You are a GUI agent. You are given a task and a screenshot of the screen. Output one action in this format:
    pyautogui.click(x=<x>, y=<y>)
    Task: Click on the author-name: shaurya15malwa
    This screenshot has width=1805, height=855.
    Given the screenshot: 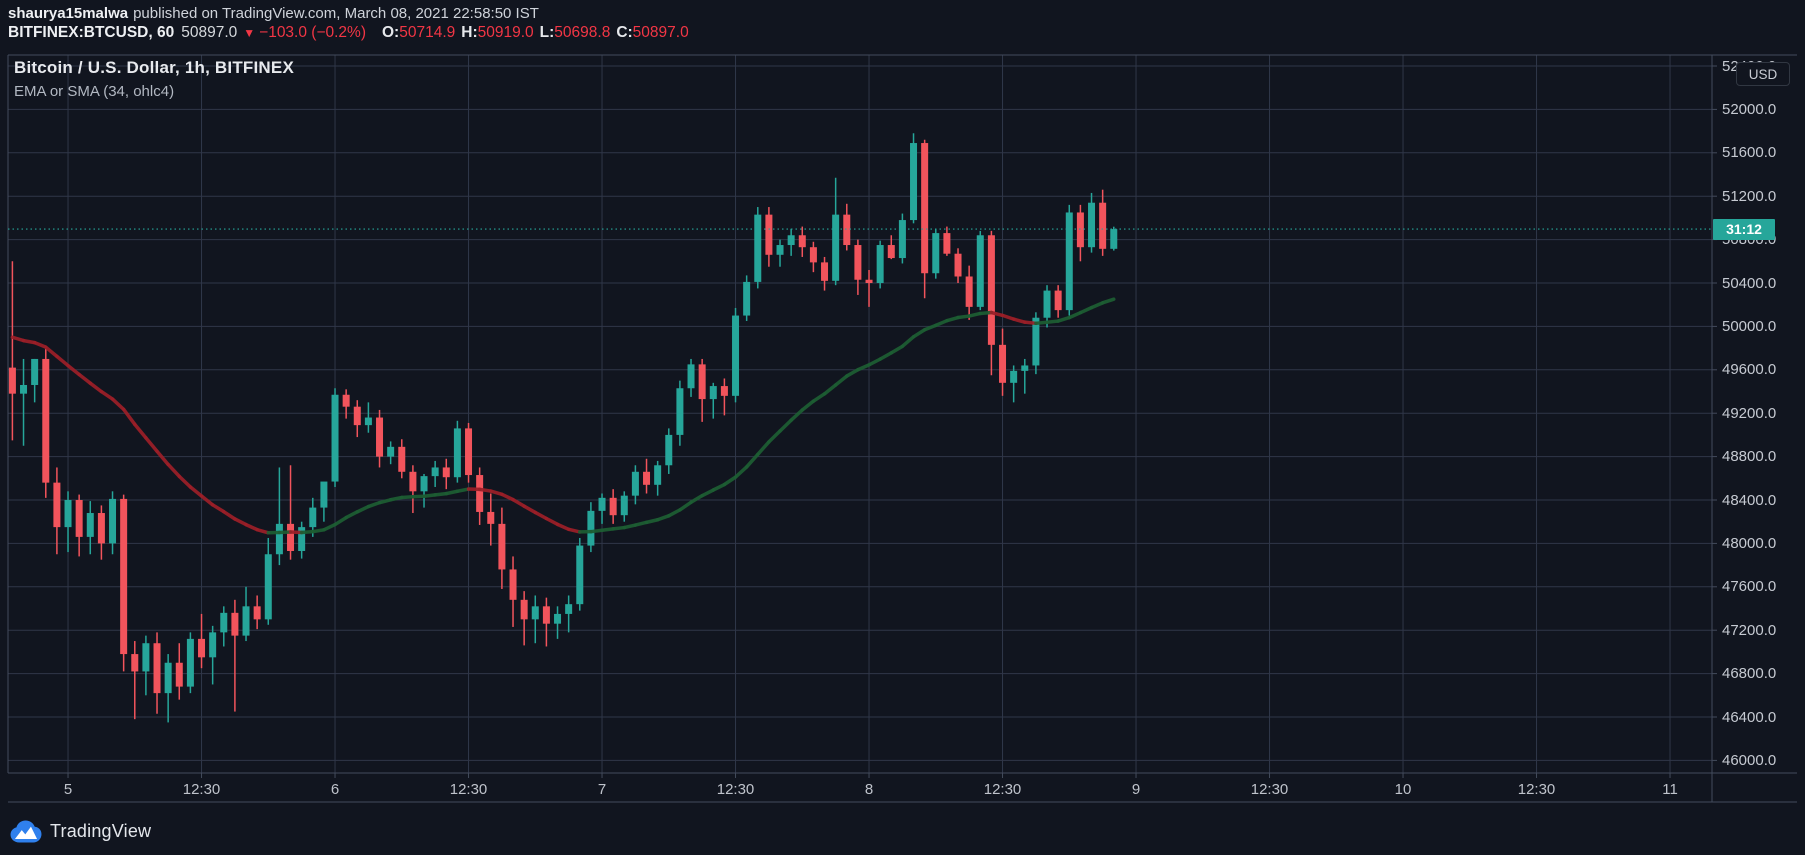 What is the action you would take?
    pyautogui.click(x=68, y=13)
    